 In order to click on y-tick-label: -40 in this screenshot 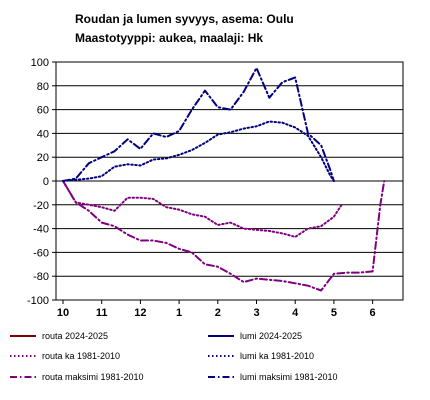, I will do `click(41, 230)`.